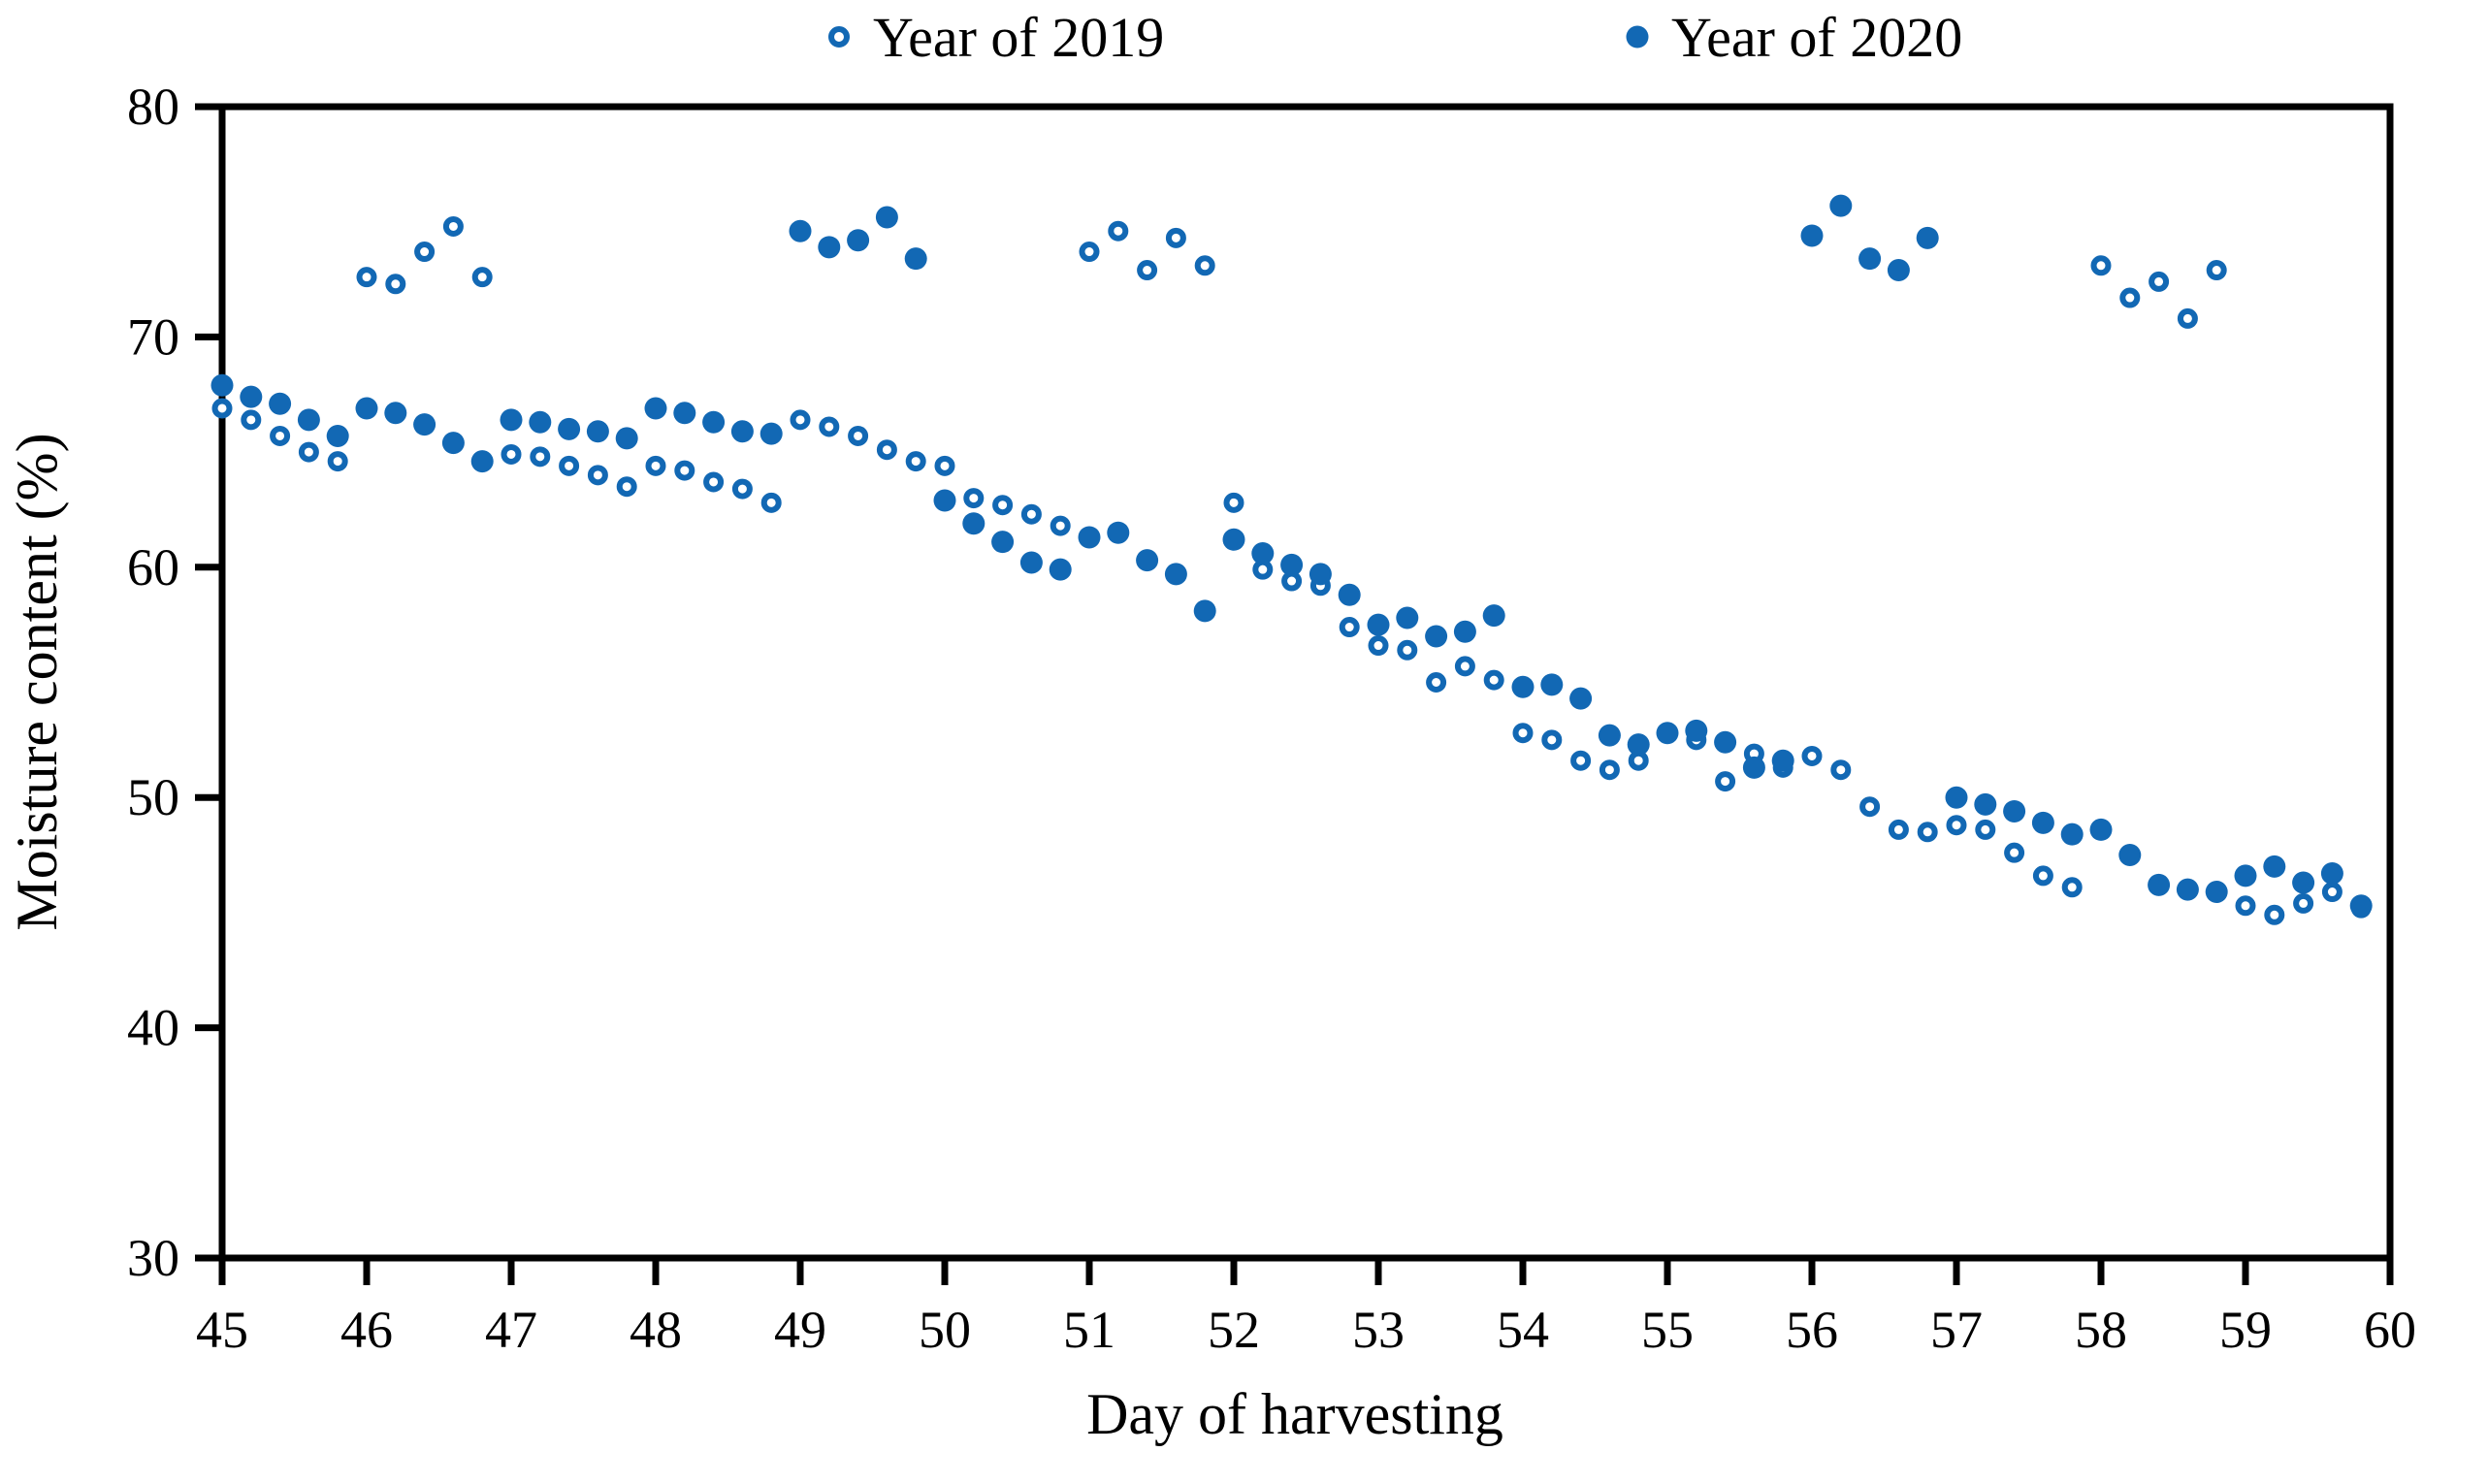 Image resolution: width=2488 pixels, height=1484 pixels. I want to click on x-tick-label: 51, so click(1089, 1330).